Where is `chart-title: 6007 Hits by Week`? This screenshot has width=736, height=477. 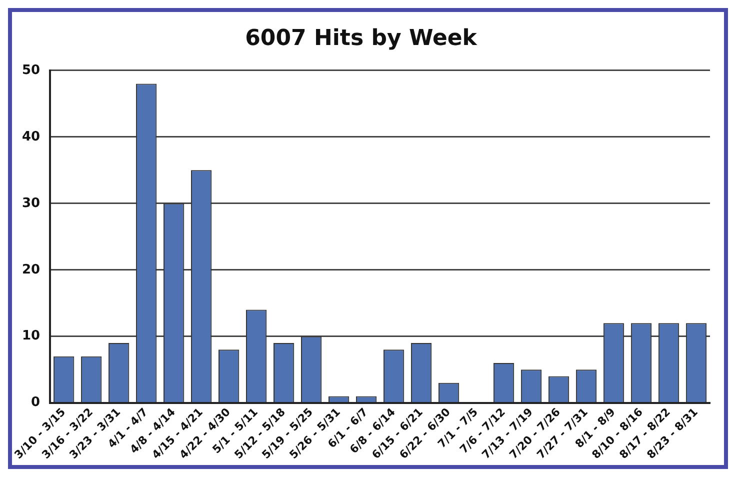 chart-title: 6007 Hits by Week is located at coordinates (361, 38).